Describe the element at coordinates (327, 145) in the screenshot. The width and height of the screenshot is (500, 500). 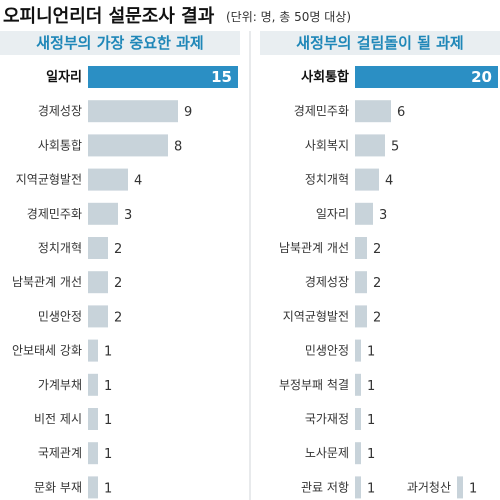
I see `category-label-1-2: 사회복지` at that location.